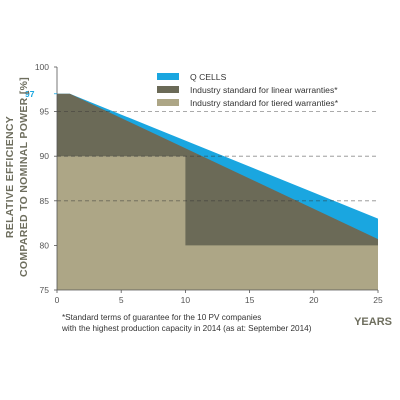 The height and width of the screenshot is (400, 400). I want to click on y-axis-title-line2: COMPARED TO NOMINAL POWER [%], so click(24, 177).